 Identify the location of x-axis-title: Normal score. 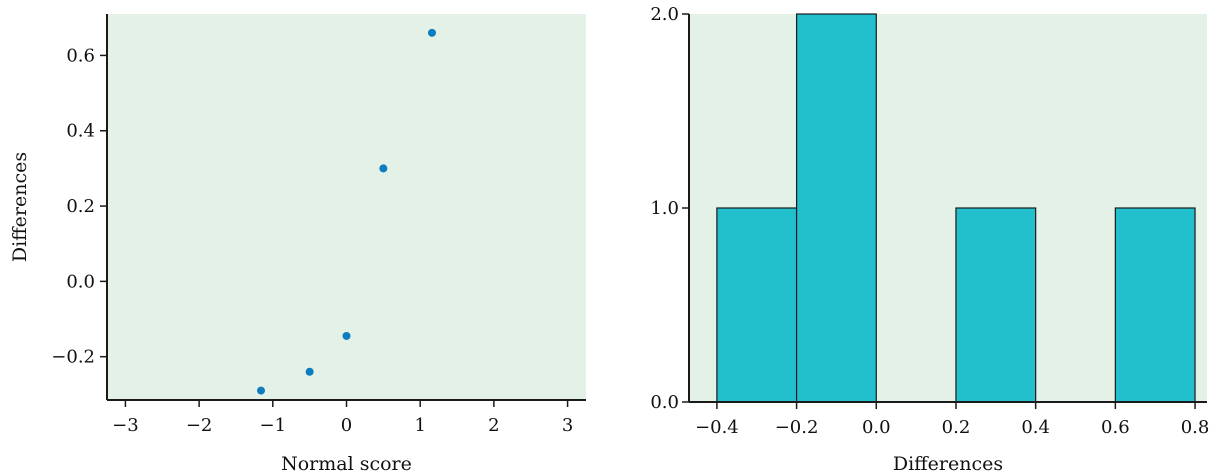
(346, 464).